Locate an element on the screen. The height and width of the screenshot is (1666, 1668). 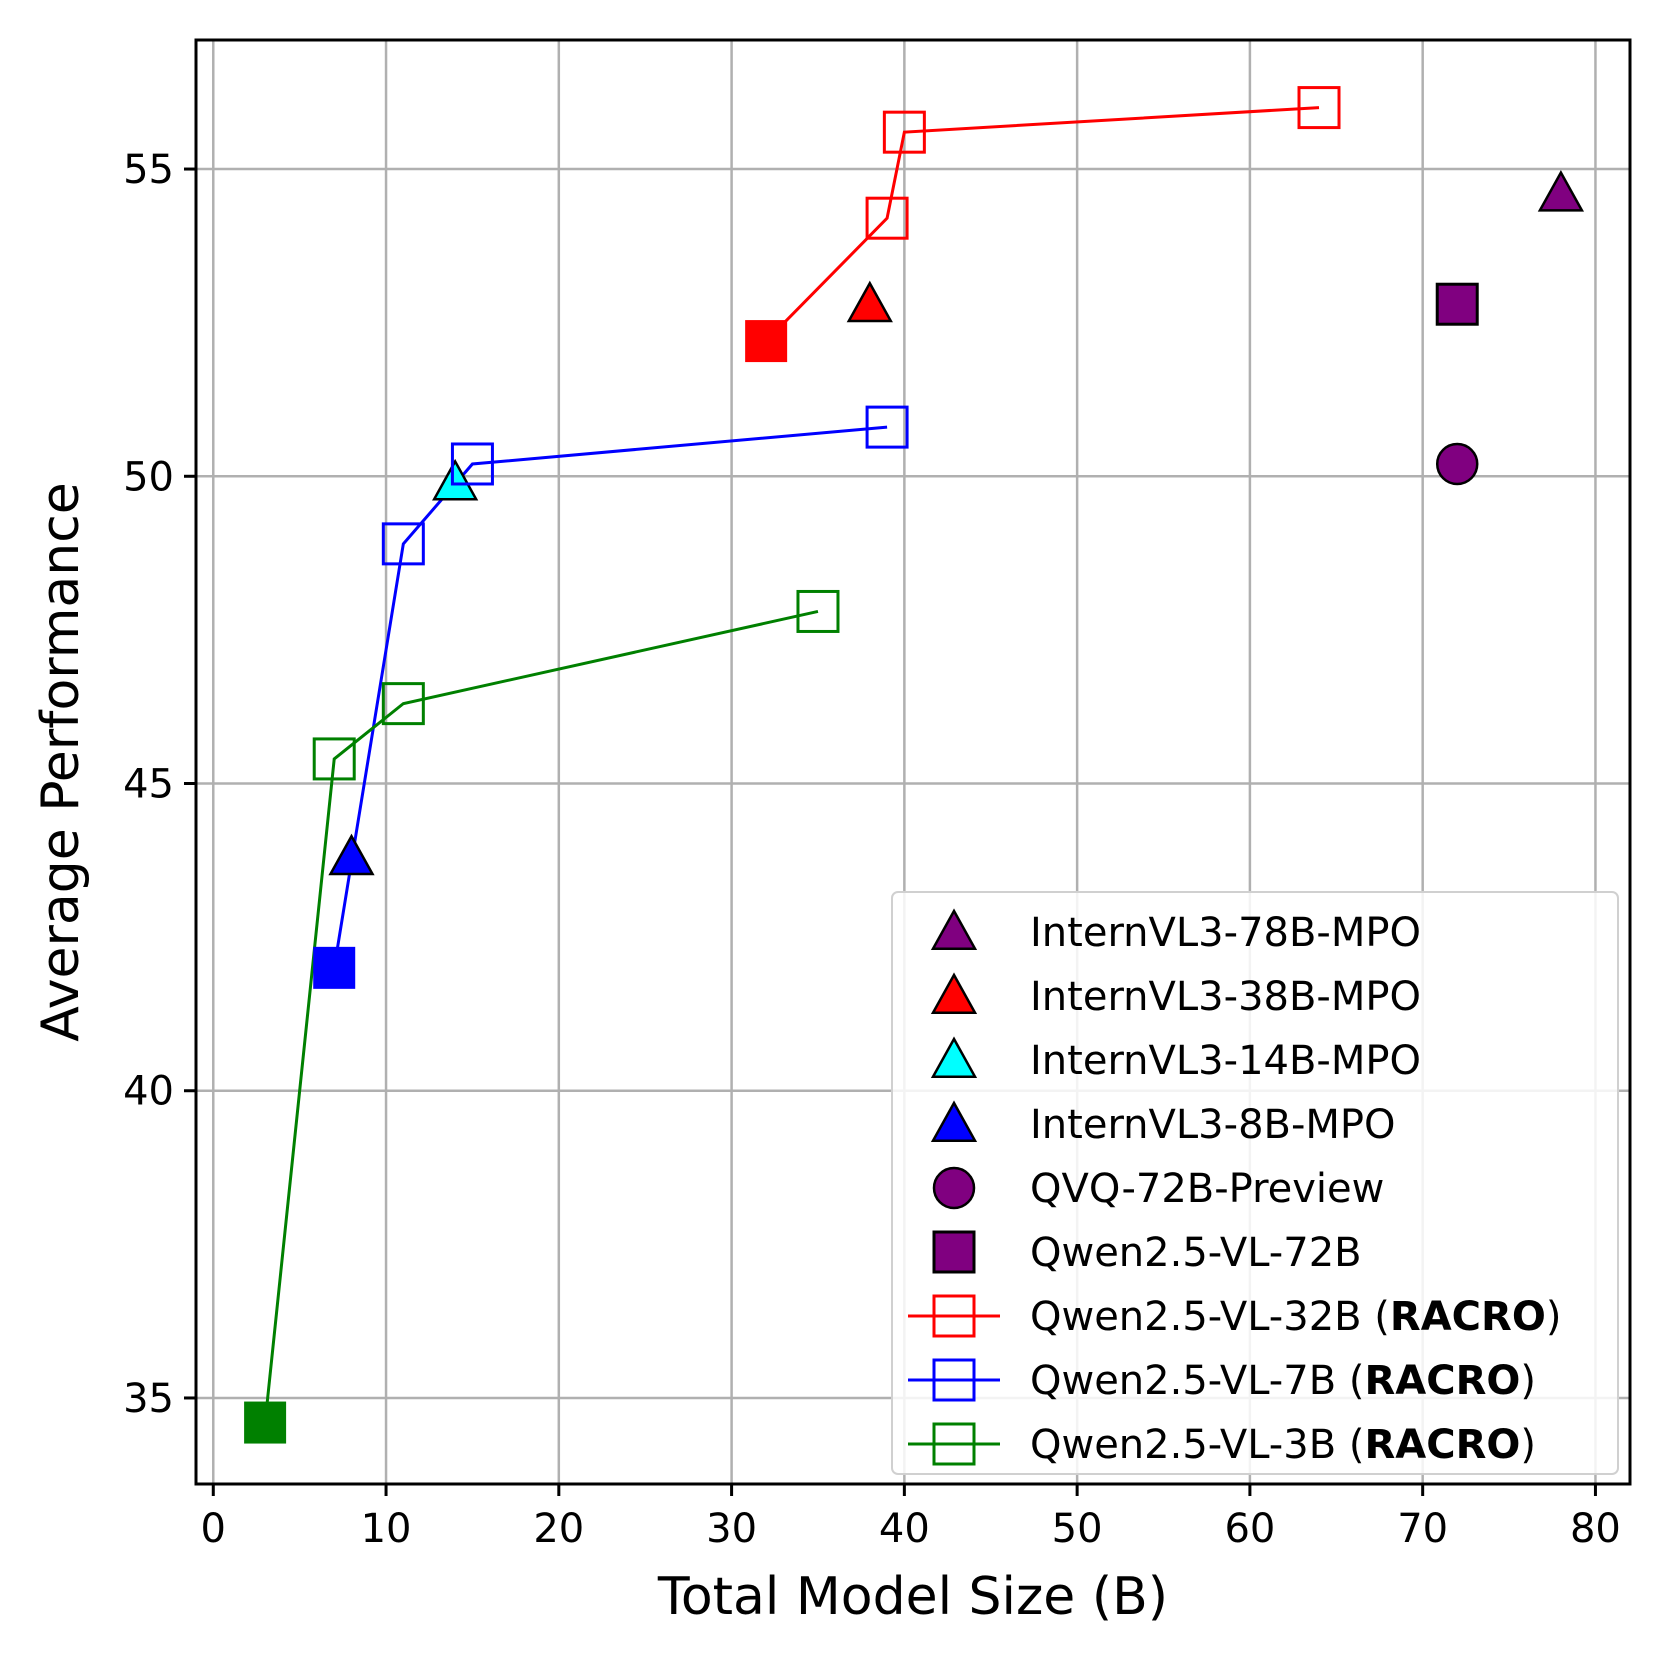
x-tick-label: 50 is located at coordinates (1077, 1529).